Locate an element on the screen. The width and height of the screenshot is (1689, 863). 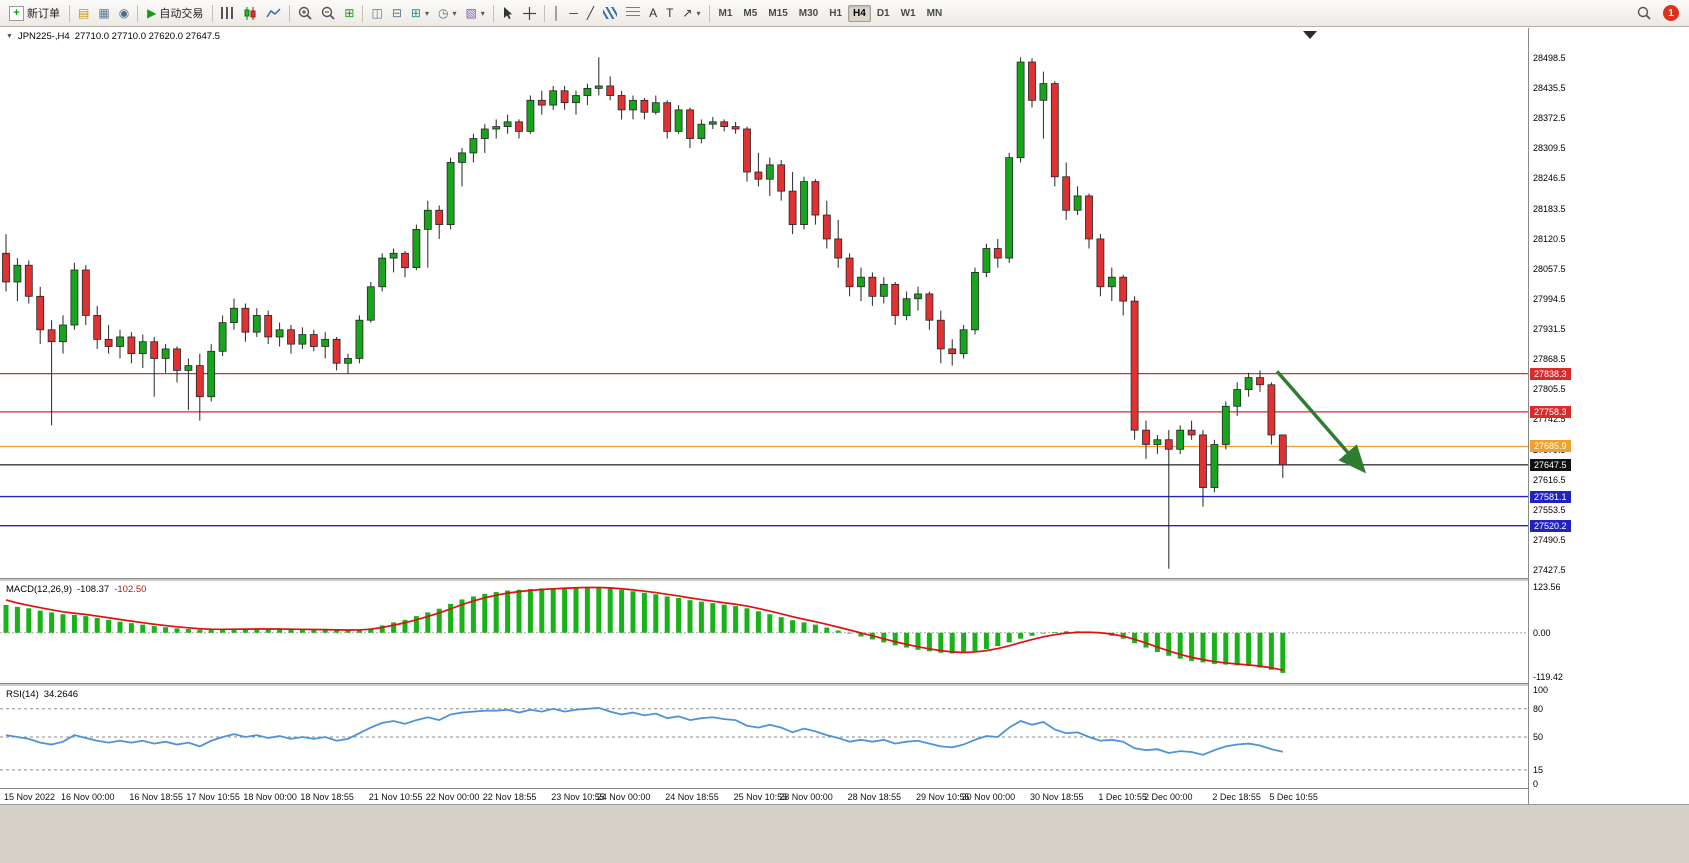
trendline-button: ╱ is located at coordinates (590, 13).